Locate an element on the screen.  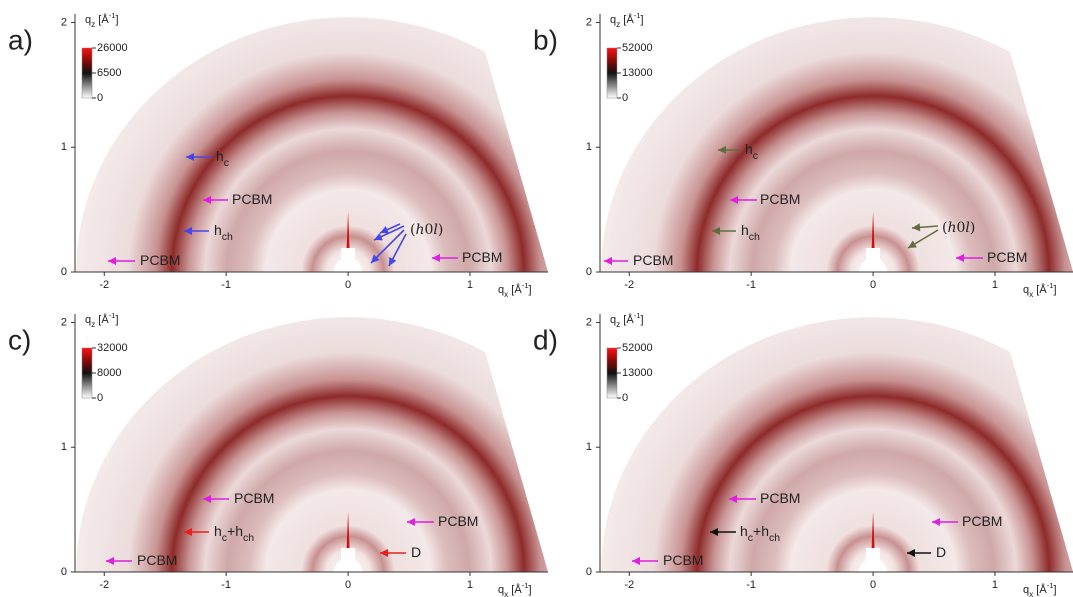
label-part: ) is located at coordinates (440, 230).